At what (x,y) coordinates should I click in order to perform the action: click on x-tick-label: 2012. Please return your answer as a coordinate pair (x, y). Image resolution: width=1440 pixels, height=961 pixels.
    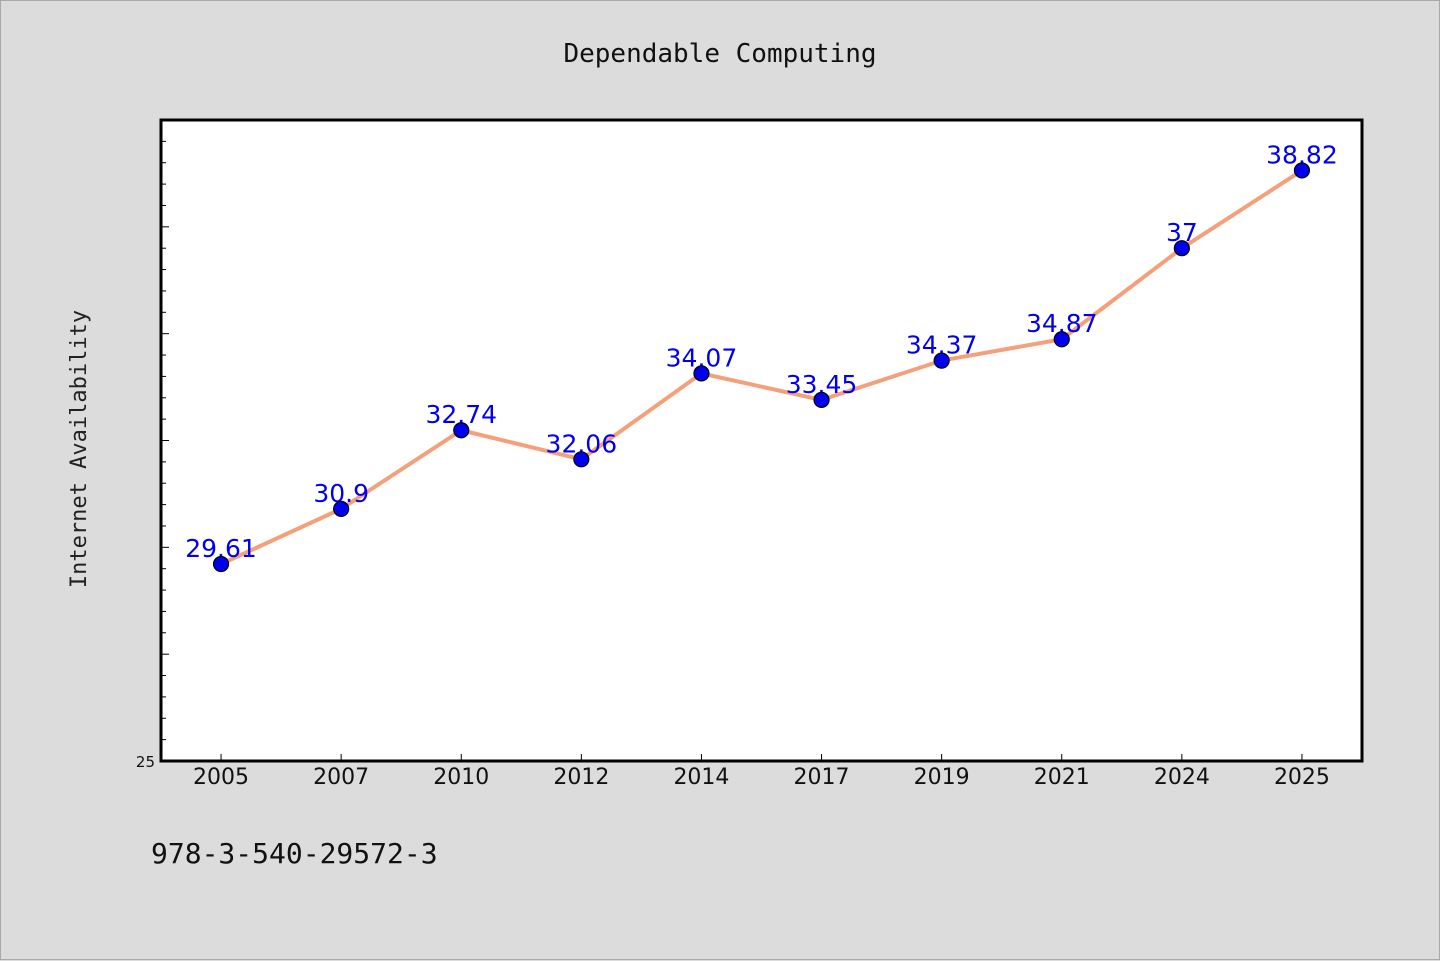
    Looking at the image, I should click on (581, 777).